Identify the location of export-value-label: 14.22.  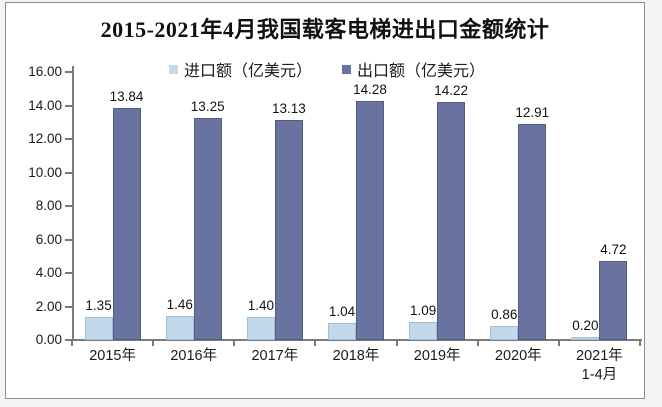
(451, 90).